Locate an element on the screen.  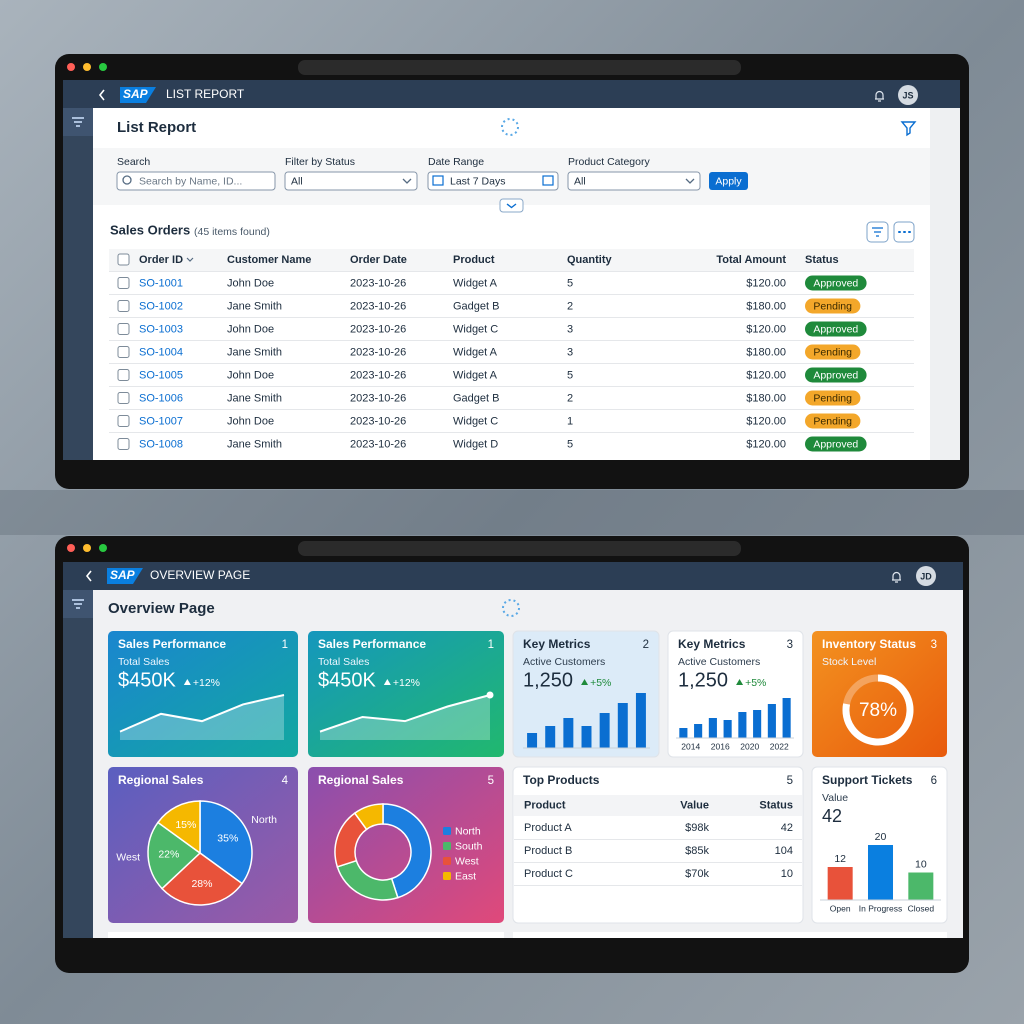
order-link: SO-1003 is located at coordinates (161, 329).